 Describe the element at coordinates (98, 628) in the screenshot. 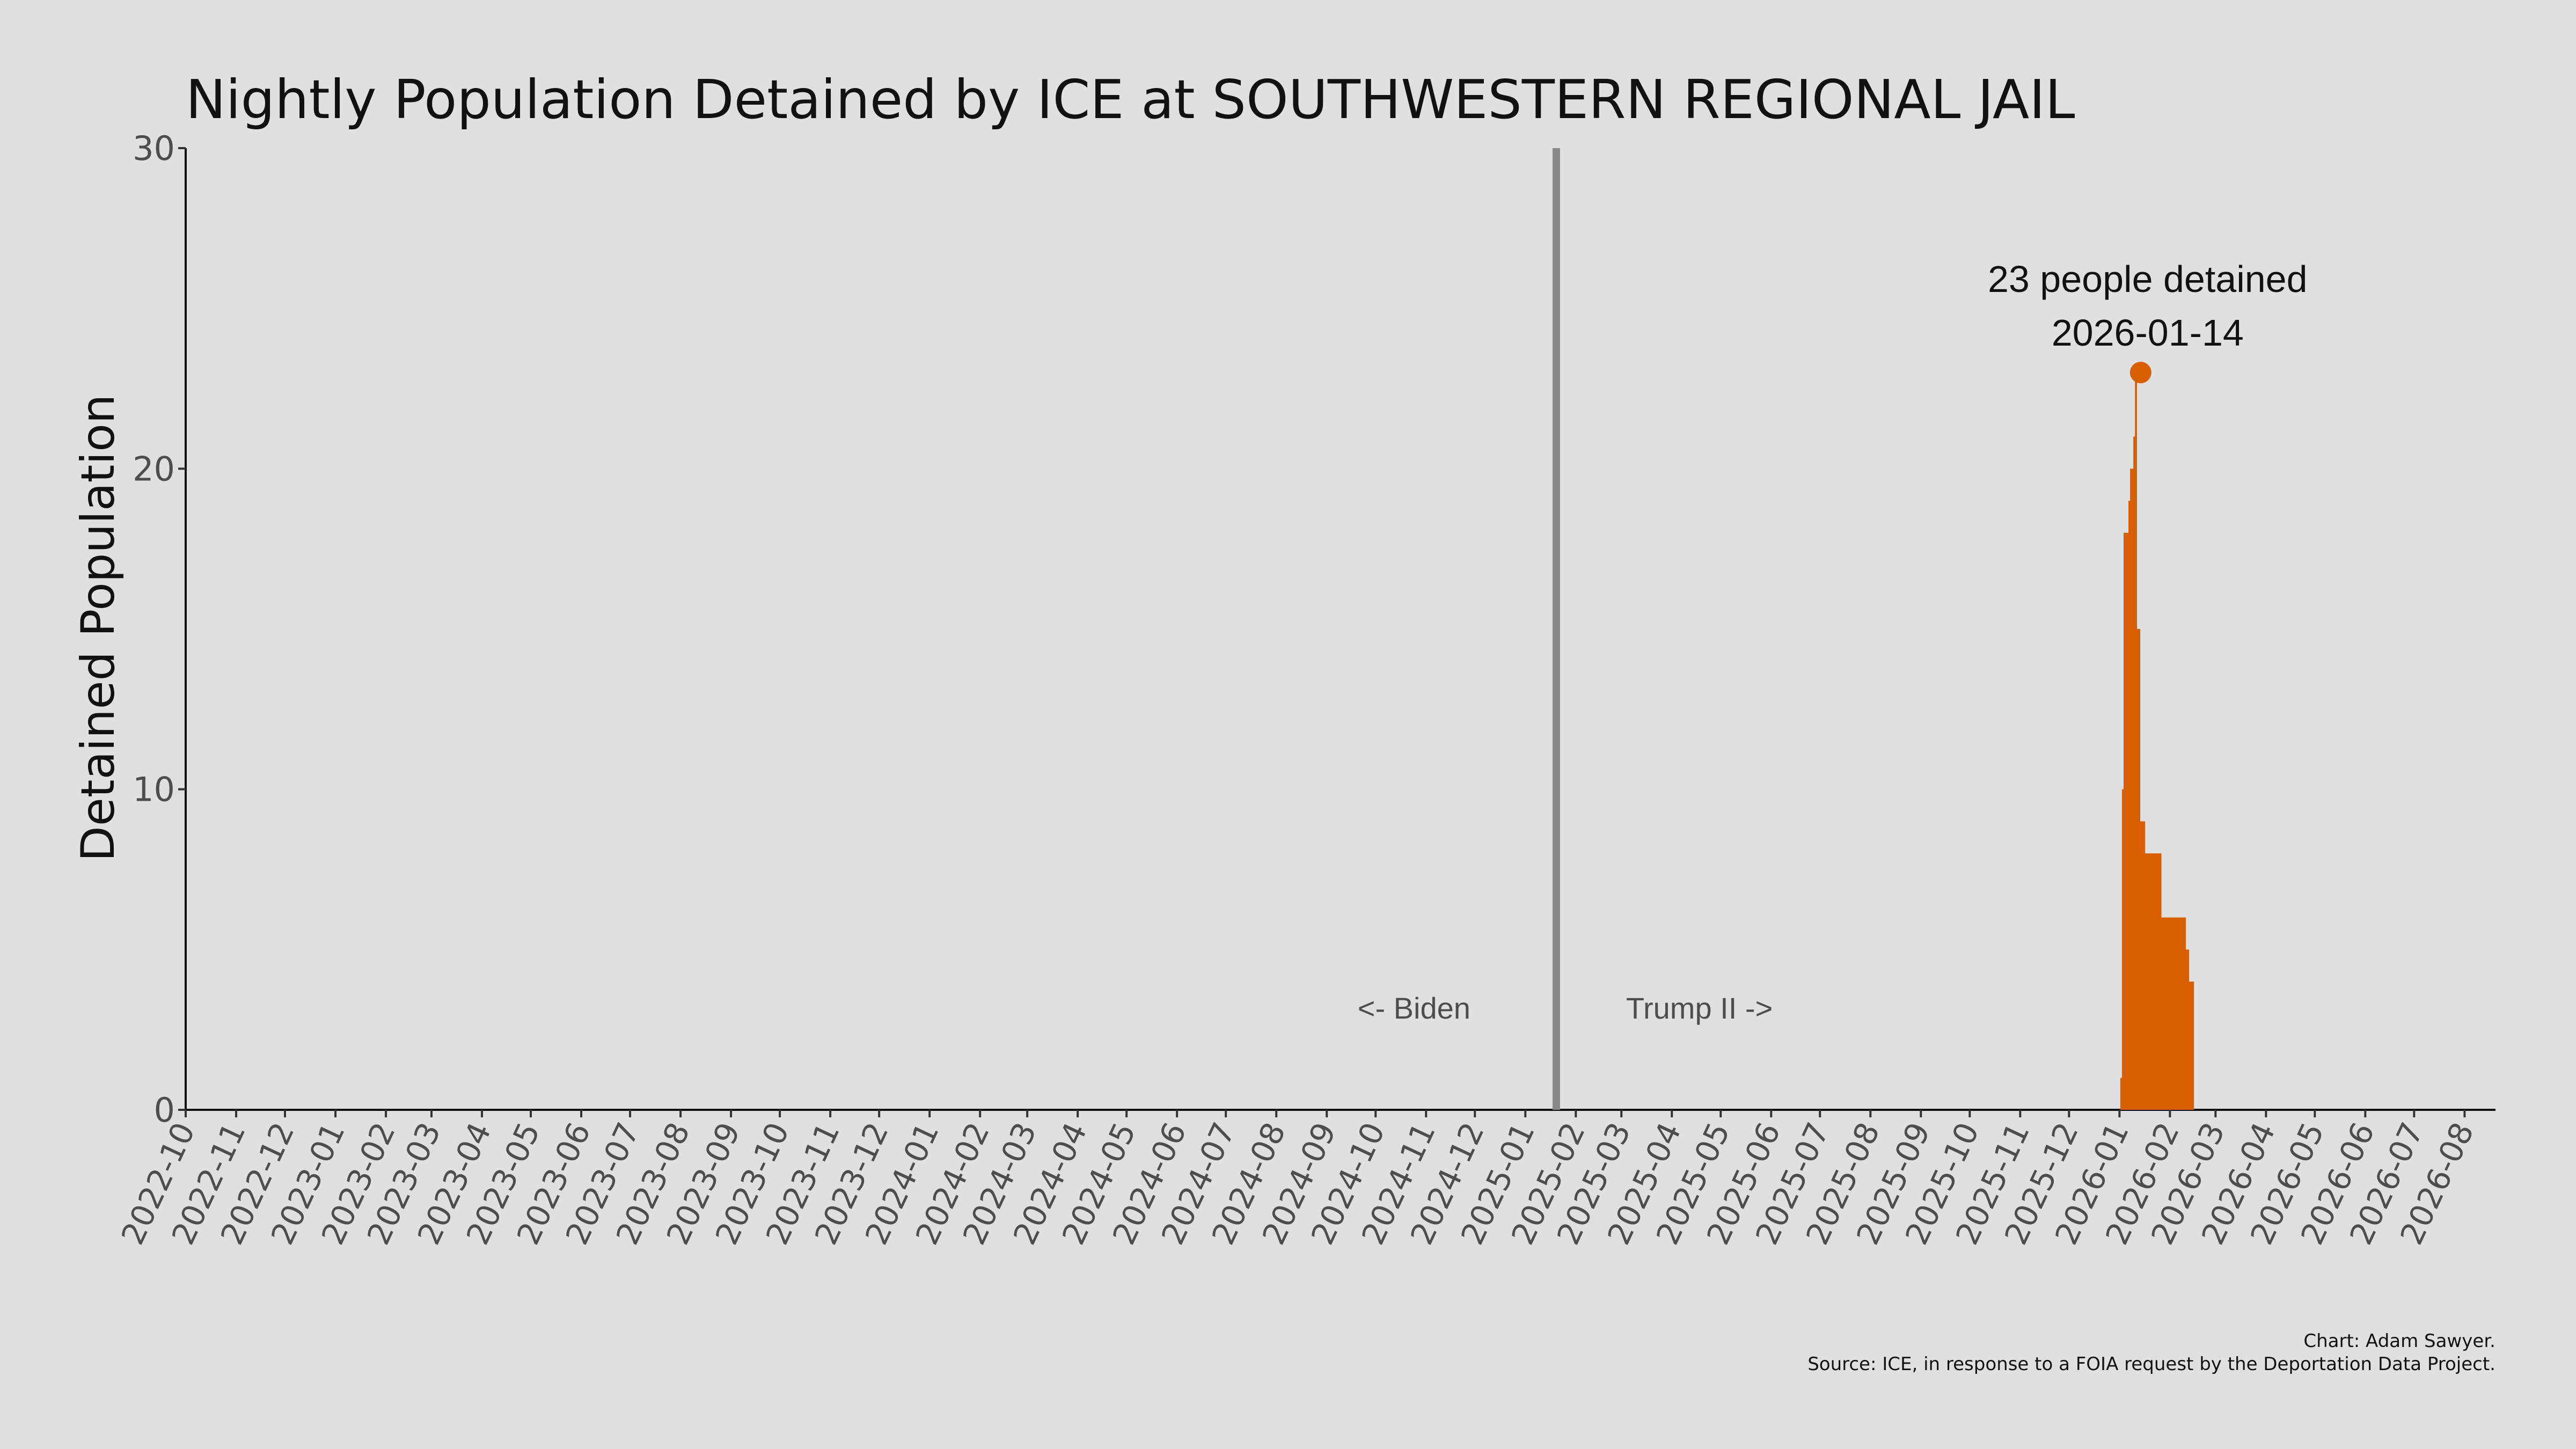

I see `y-axis-label: Detained Population` at that location.